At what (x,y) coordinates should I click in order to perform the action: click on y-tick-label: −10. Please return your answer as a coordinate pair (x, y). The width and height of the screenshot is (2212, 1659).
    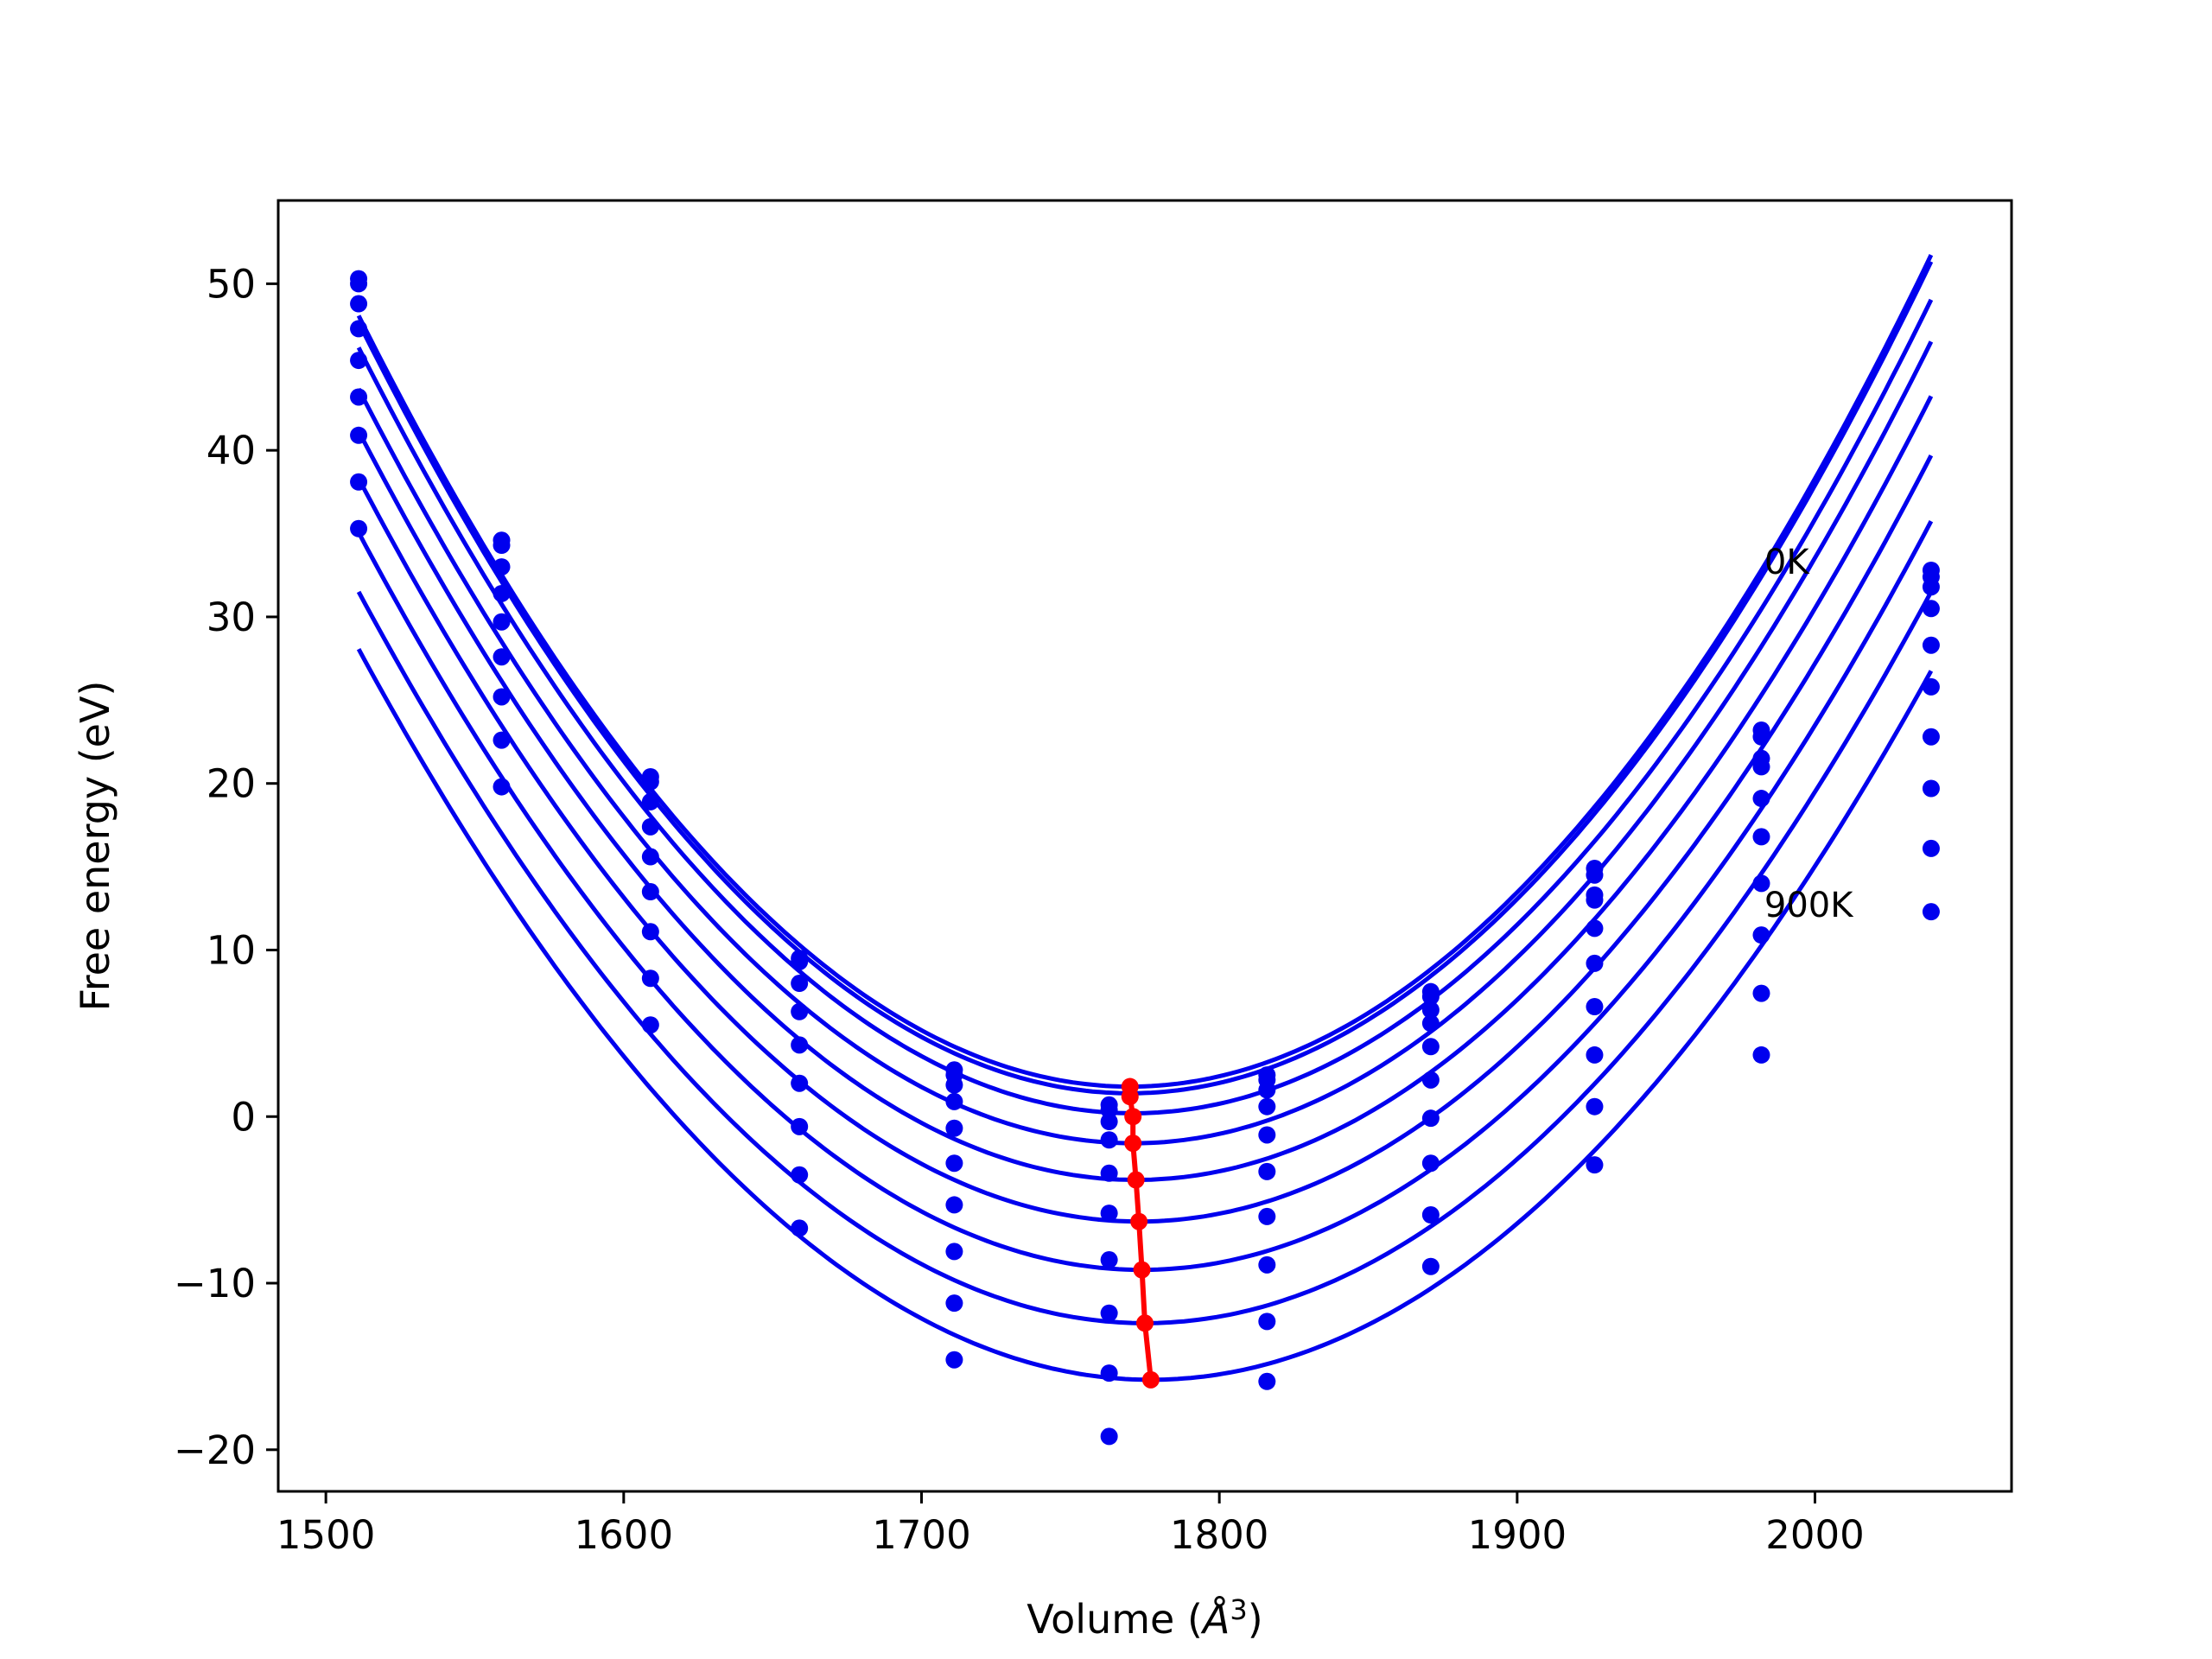
    Looking at the image, I should click on (215, 1283).